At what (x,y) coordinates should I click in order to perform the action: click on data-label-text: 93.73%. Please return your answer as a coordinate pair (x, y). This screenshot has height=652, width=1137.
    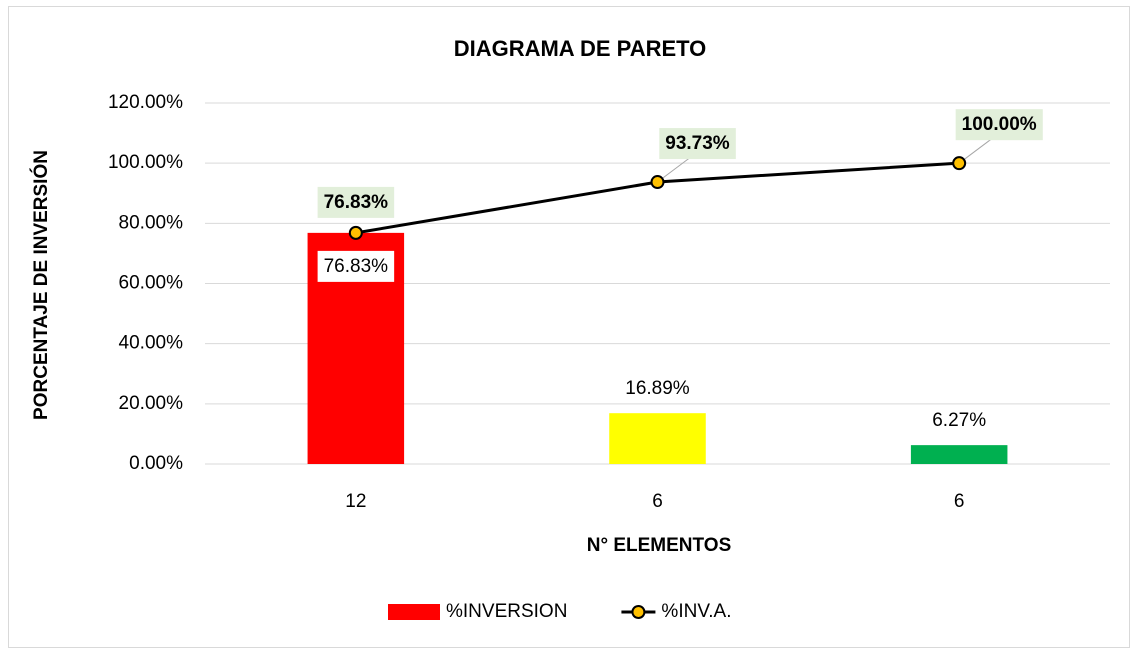
    Looking at the image, I should click on (697, 143).